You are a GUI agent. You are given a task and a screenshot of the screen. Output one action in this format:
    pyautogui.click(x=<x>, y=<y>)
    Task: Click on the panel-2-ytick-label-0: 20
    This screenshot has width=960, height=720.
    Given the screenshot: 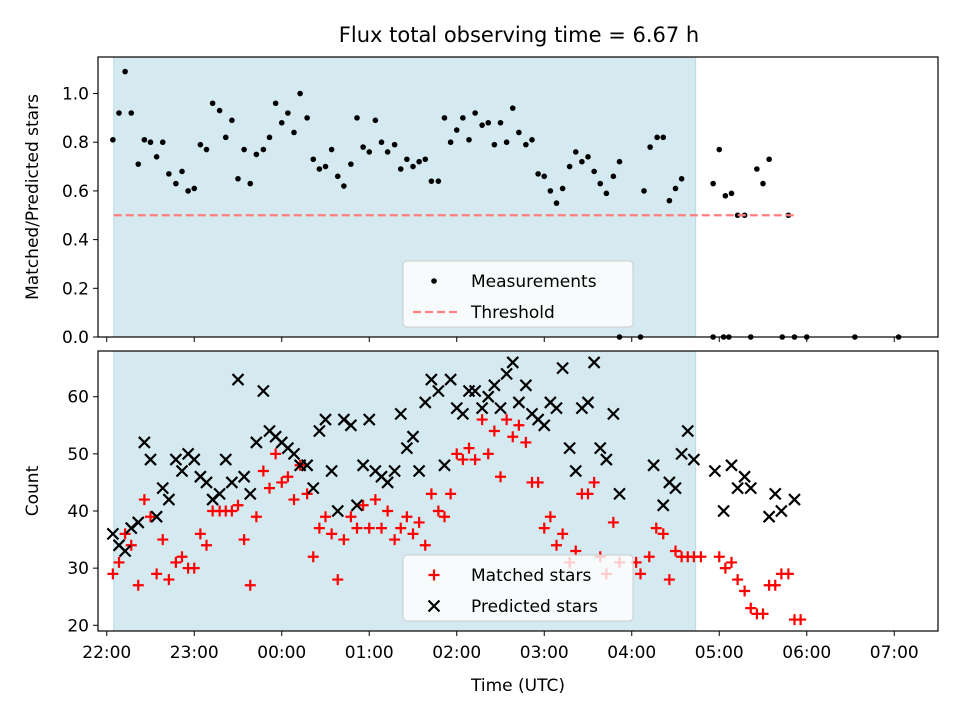 What is the action you would take?
    pyautogui.click(x=78, y=626)
    